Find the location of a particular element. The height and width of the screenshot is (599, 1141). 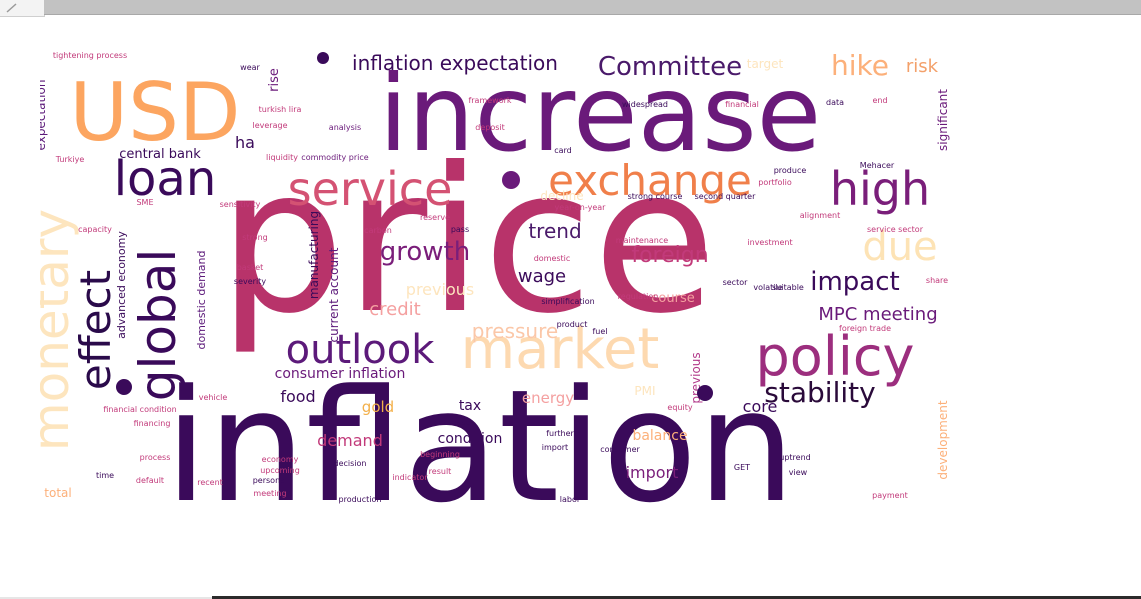

word-105: widespread is located at coordinates (645, 104).